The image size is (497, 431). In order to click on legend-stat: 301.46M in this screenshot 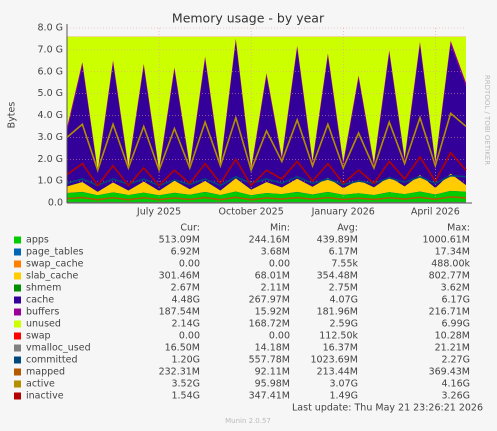, I will do `click(179, 276)`.